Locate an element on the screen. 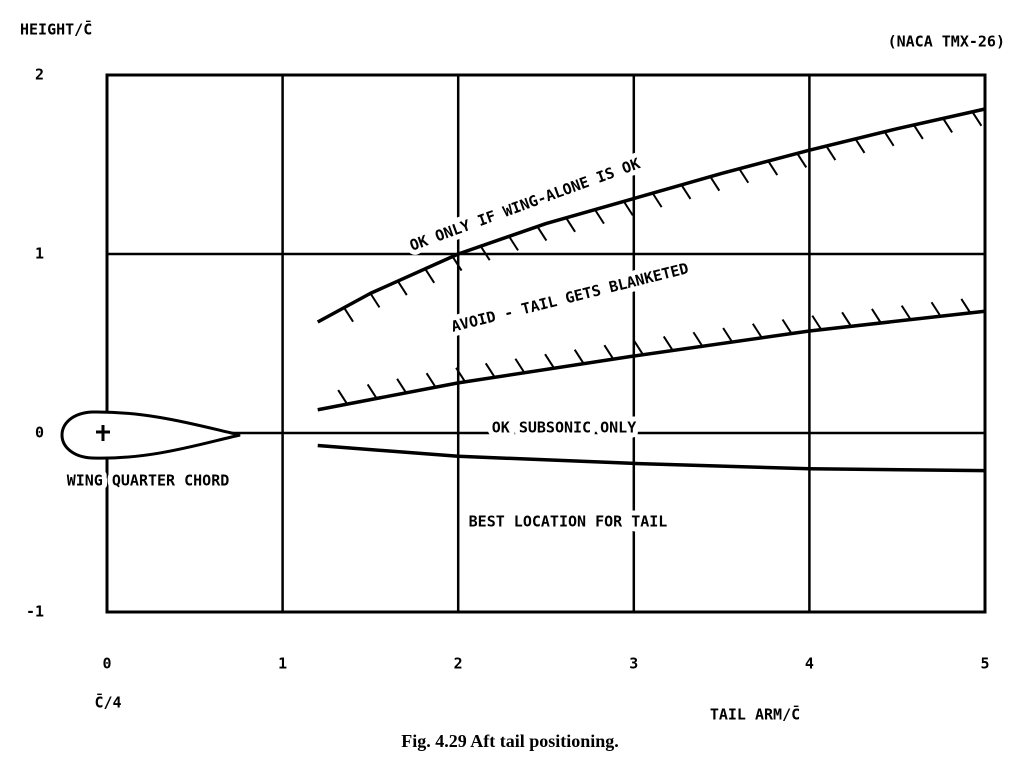 Image resolution: width=1023 pixels, height=767 pixels. x-tick-label: 3 is located at coordinates (633, 664).